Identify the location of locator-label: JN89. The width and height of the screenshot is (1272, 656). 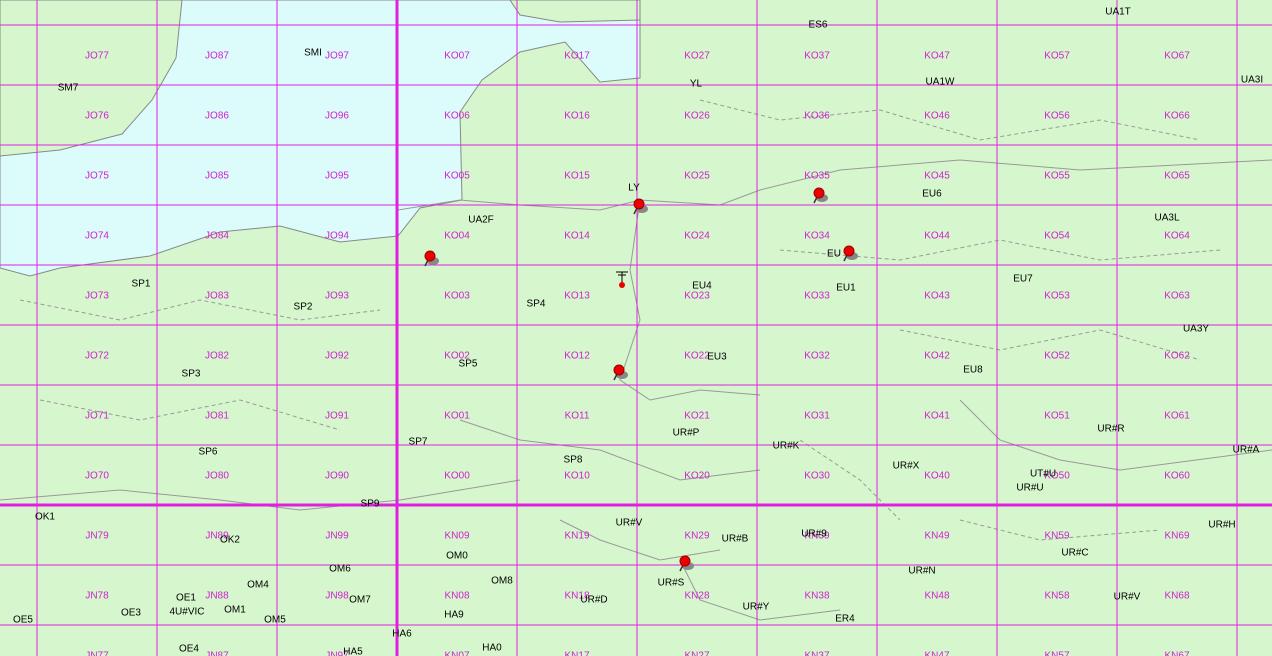
(217, 536).